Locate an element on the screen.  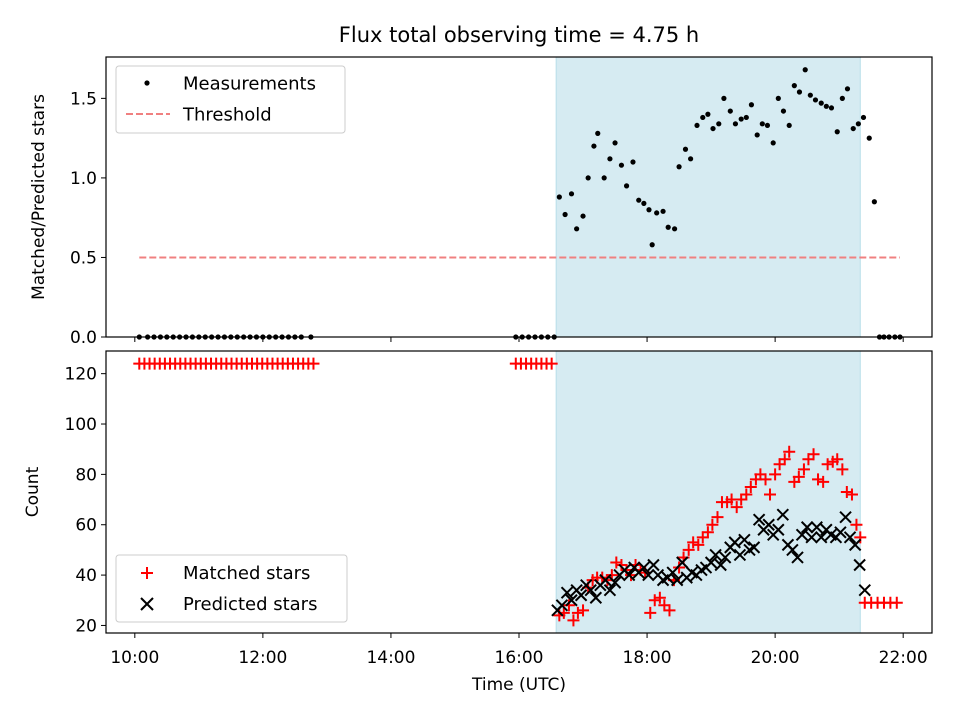
y-tick-label: 20 is located at coordinates (86, 626).